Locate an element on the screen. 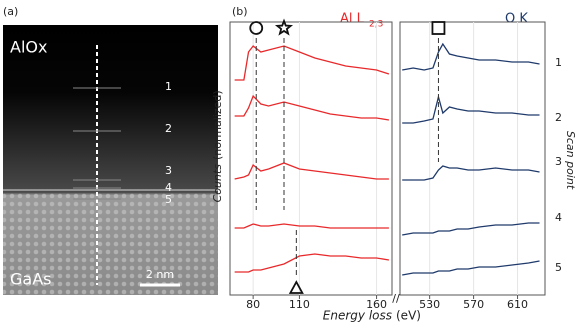 This screenshot has height=325, width=581. region-label: GaAs is located at coordinates (30, 279).